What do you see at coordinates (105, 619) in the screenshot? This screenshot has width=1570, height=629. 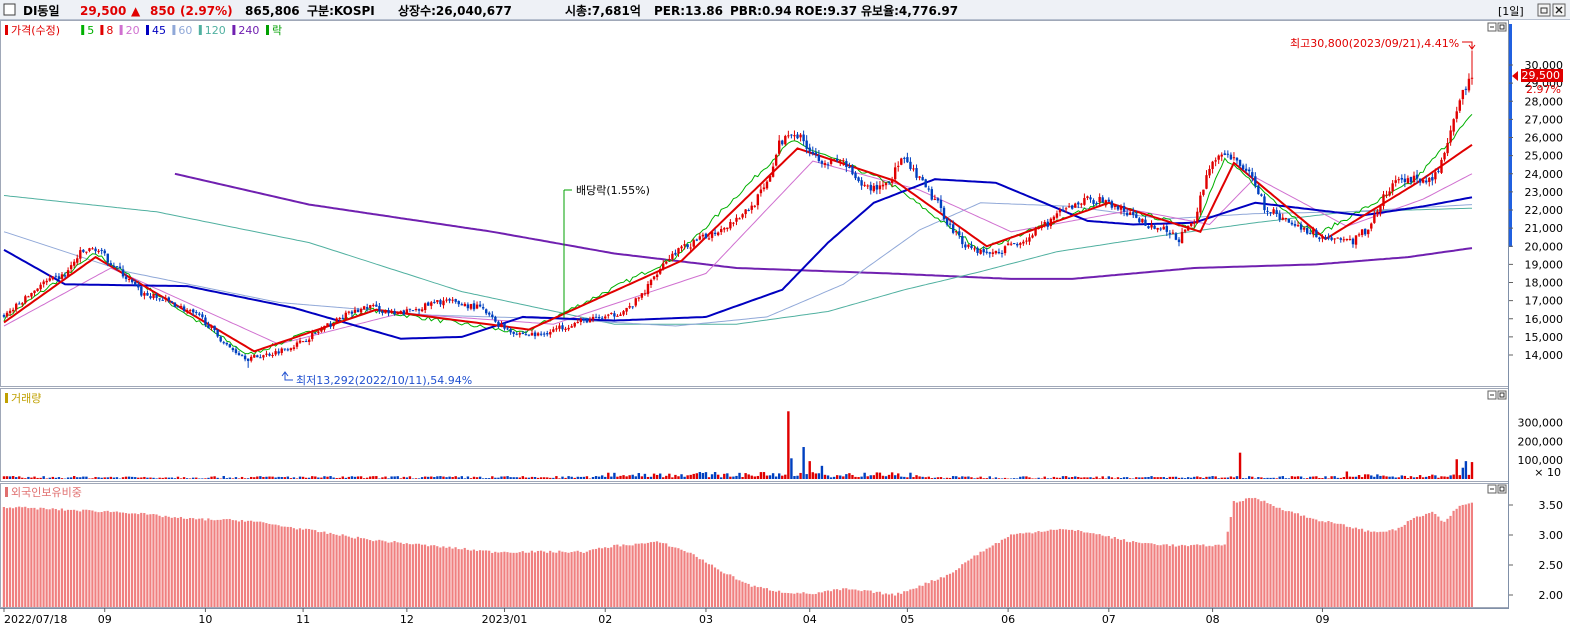 I see `x-tick-label: 09` at bounding box center [105, 619].